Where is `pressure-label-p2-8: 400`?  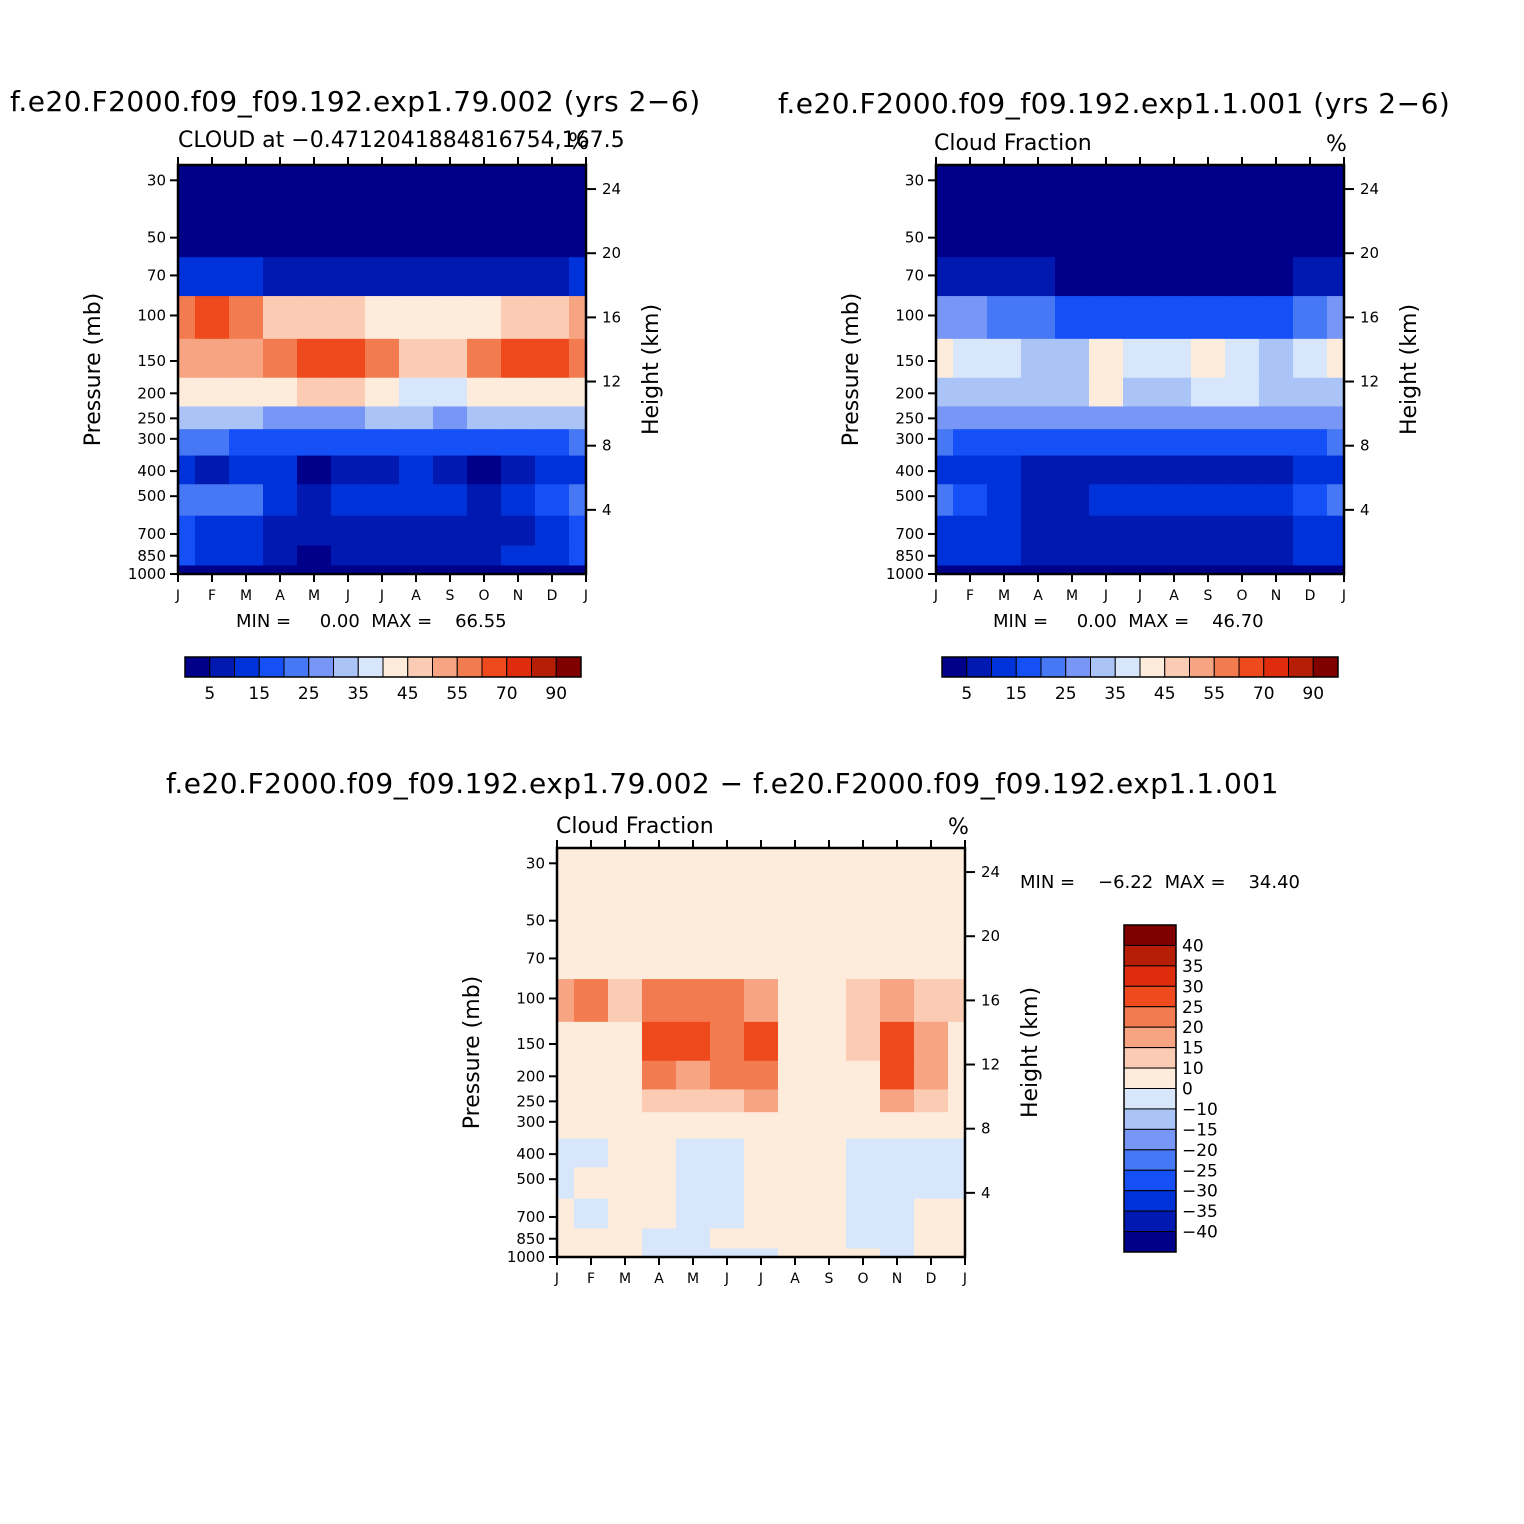 pressure-label-p2-8: 400 is located at coordinates (909, 471).